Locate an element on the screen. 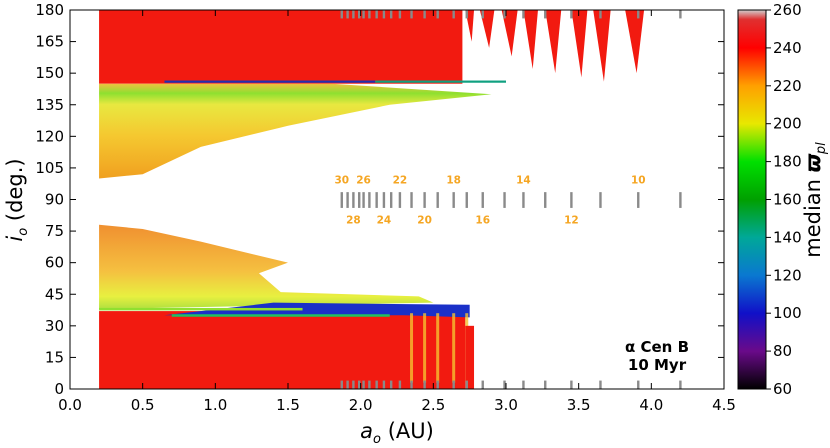  colorbar-tick-label: 140 is located at coordinates (787, 237).